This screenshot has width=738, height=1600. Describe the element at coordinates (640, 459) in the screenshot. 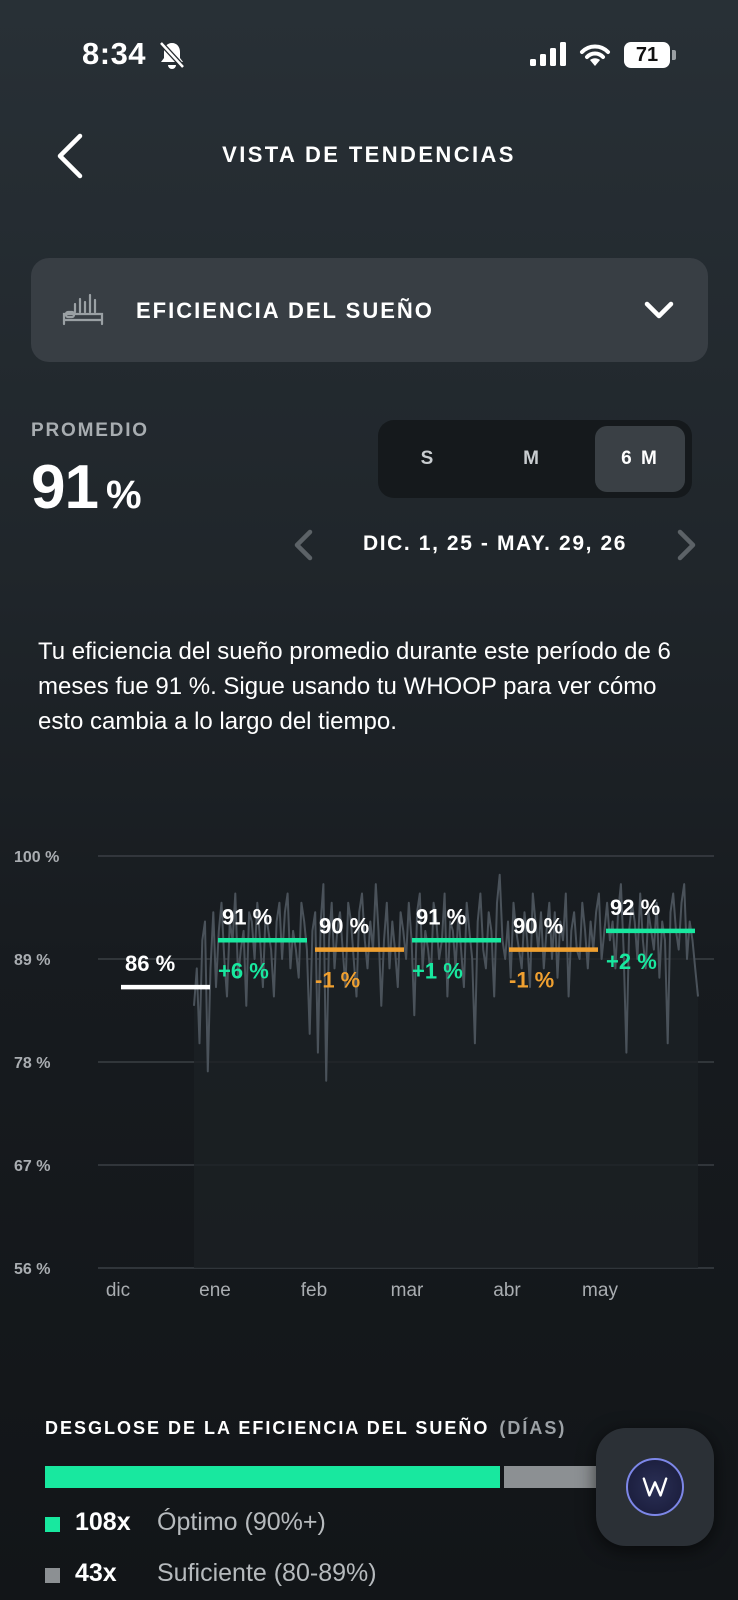

I see `range-option-6-months: 6 M` at that location.